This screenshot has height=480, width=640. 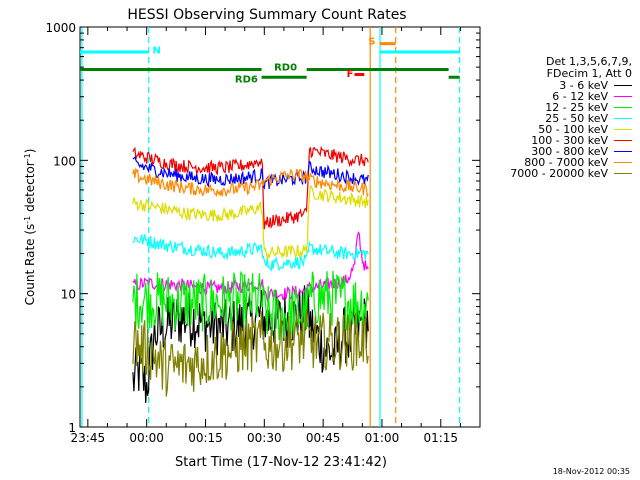 I want to click on legend-header-line-2: FDecim 1, Att 0, so click(x=589, y=73).